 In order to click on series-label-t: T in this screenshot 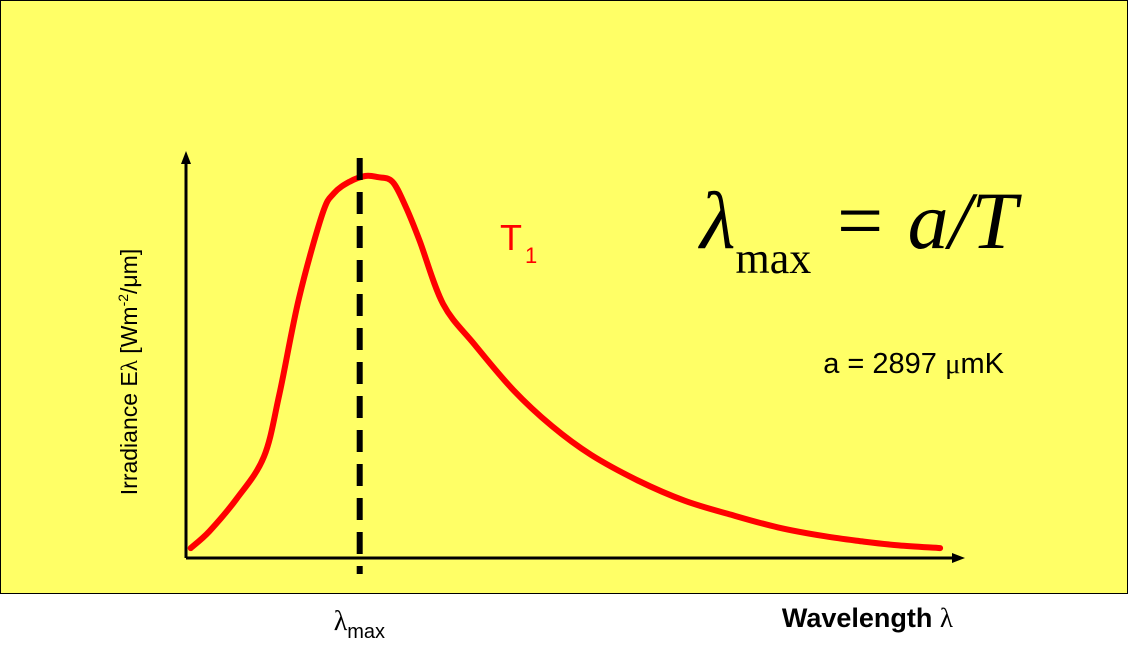, I will do `click(511, 237)`.